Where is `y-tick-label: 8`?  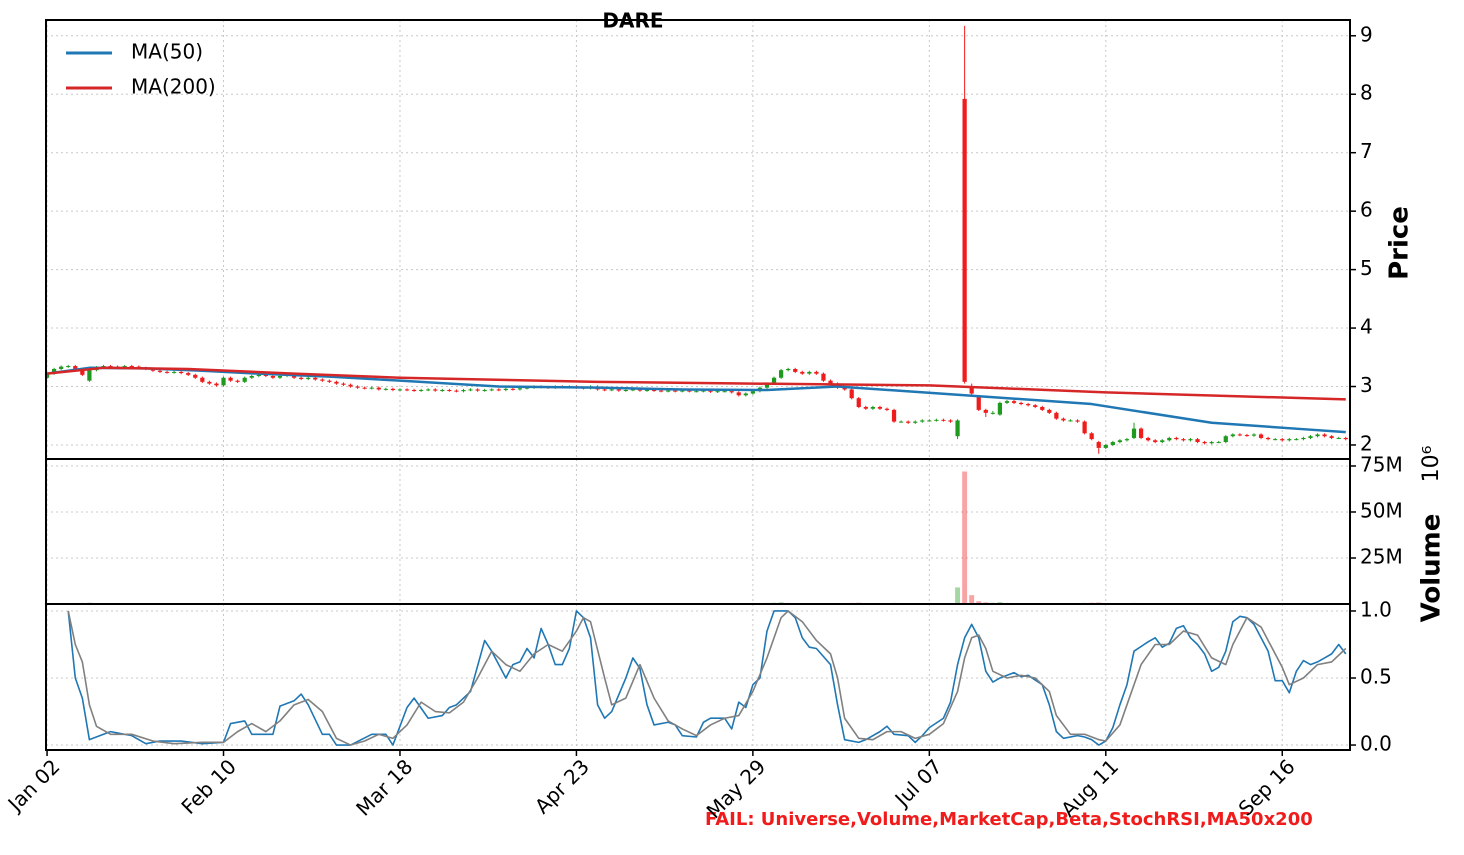 y-tick-label: 8 is located at coordinates (1366, 93).